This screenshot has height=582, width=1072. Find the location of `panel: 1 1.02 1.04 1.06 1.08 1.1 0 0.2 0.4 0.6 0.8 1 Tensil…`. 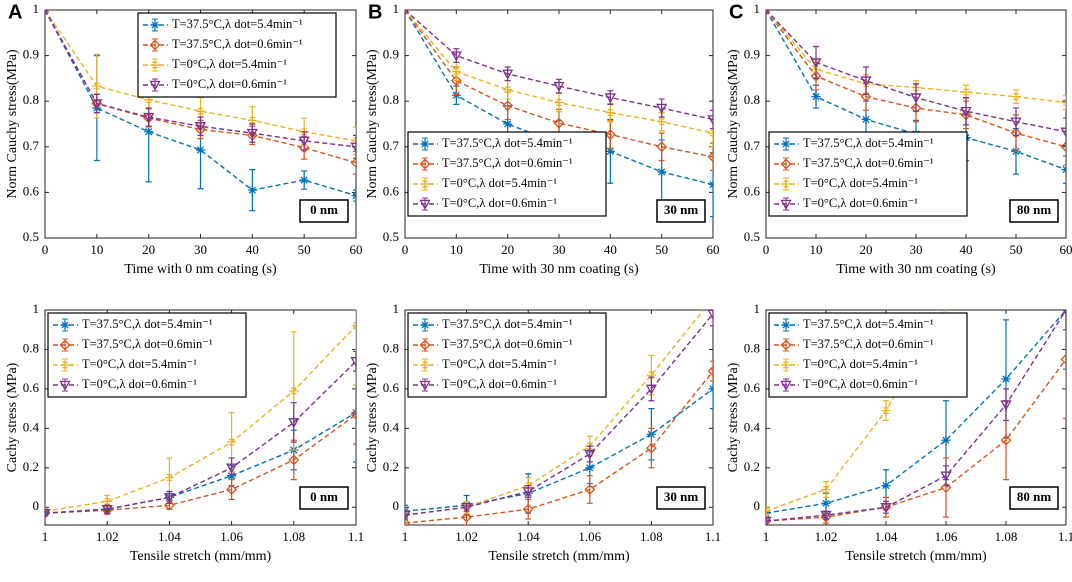

panel: 1 1.02 1.04 1.06 1.08 1.1 0 0.2 0.4 0.6 0.8 1 Tensil… is located at coordinates (899, 432).